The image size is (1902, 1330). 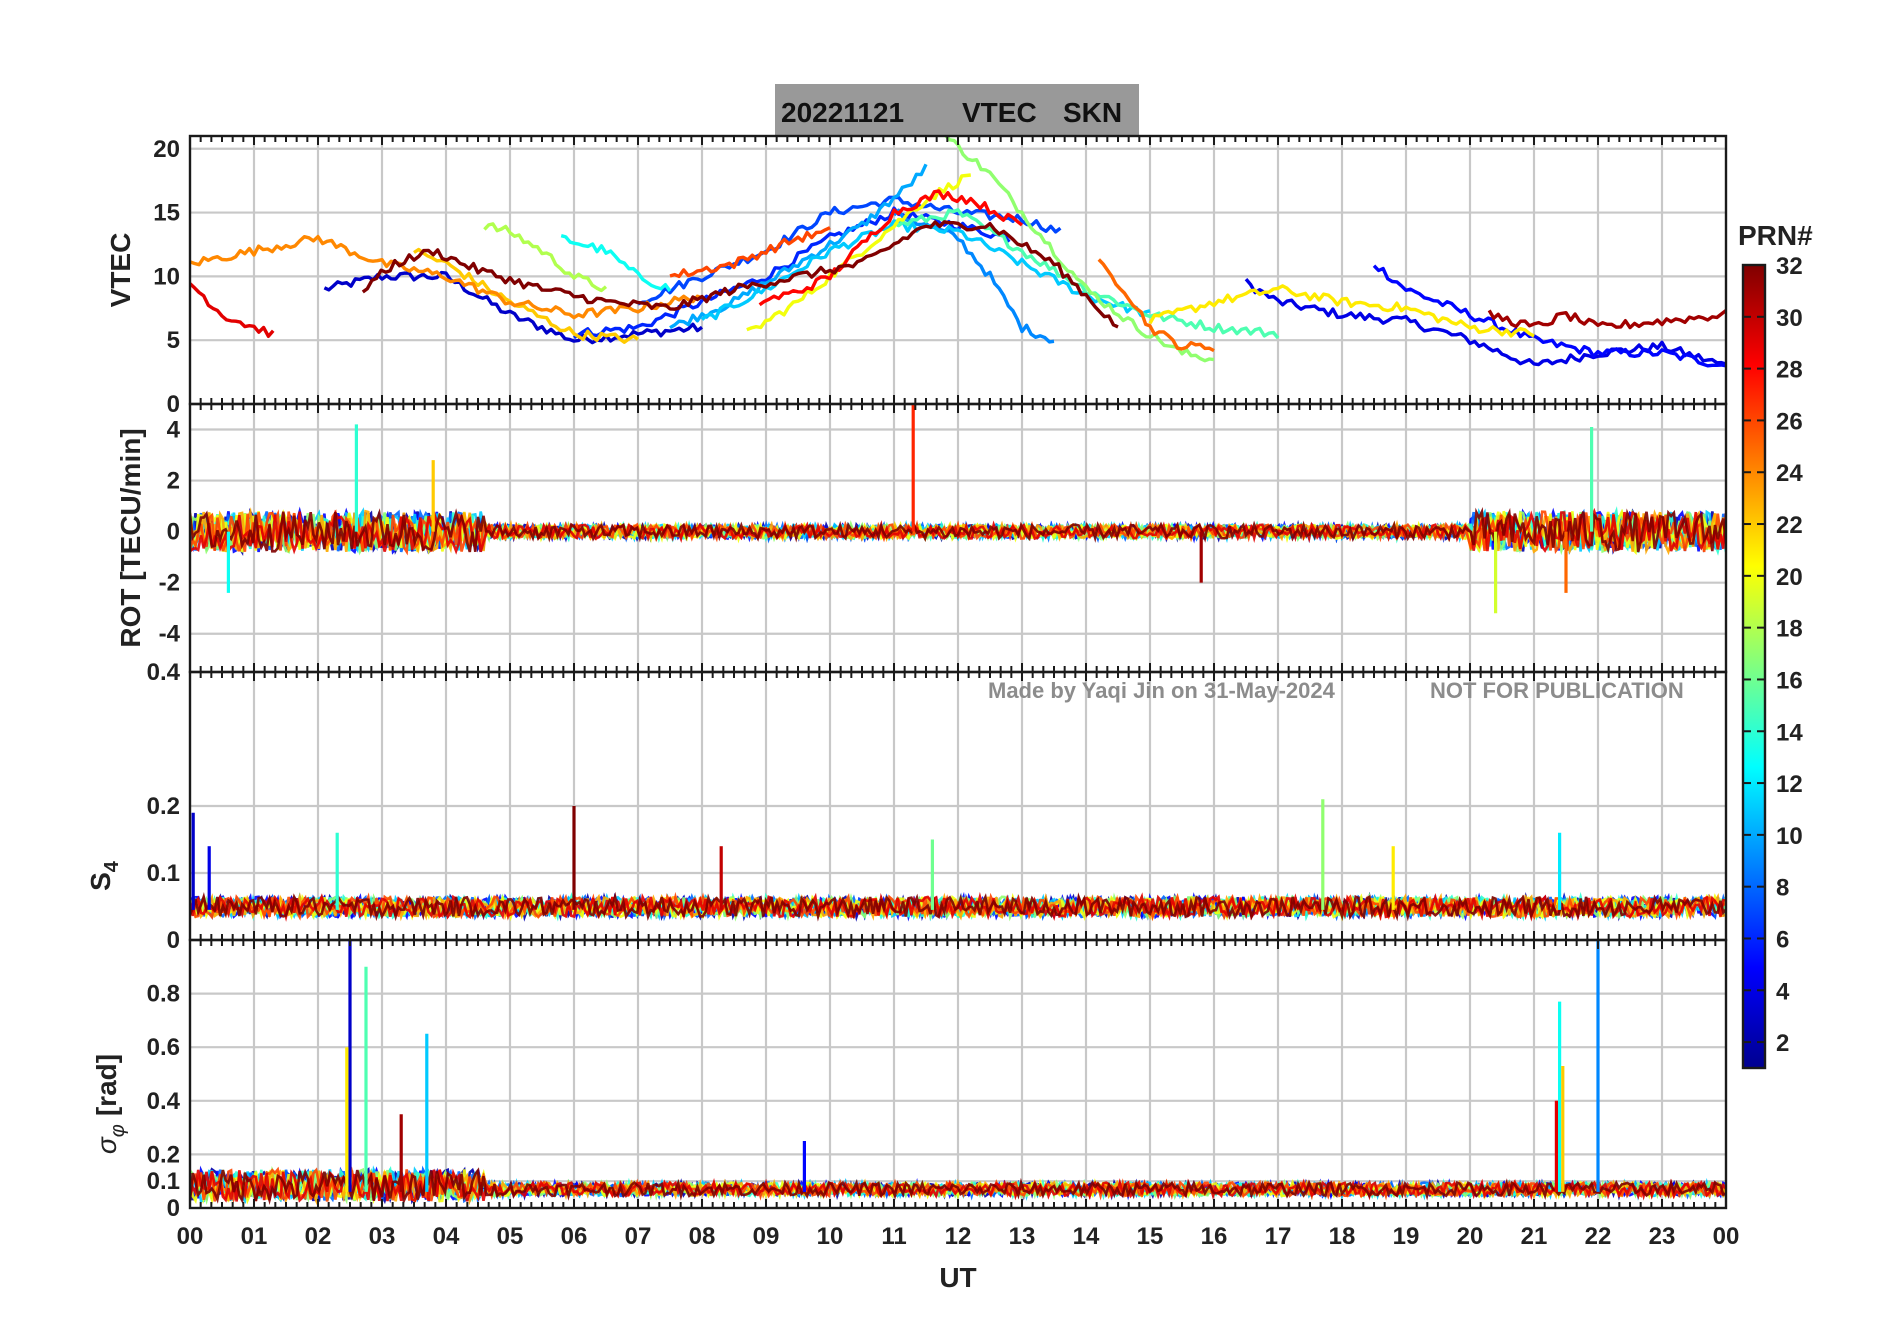 I want to click on xtick-5: 05, so click(x=510, y=1236).